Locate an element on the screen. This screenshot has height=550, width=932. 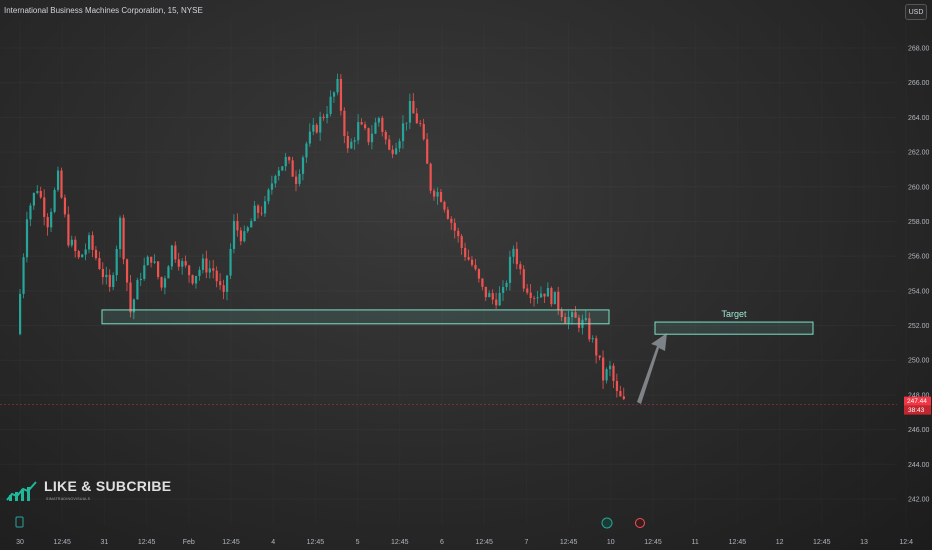
last-price-badge is located at coordinates (917, 401).